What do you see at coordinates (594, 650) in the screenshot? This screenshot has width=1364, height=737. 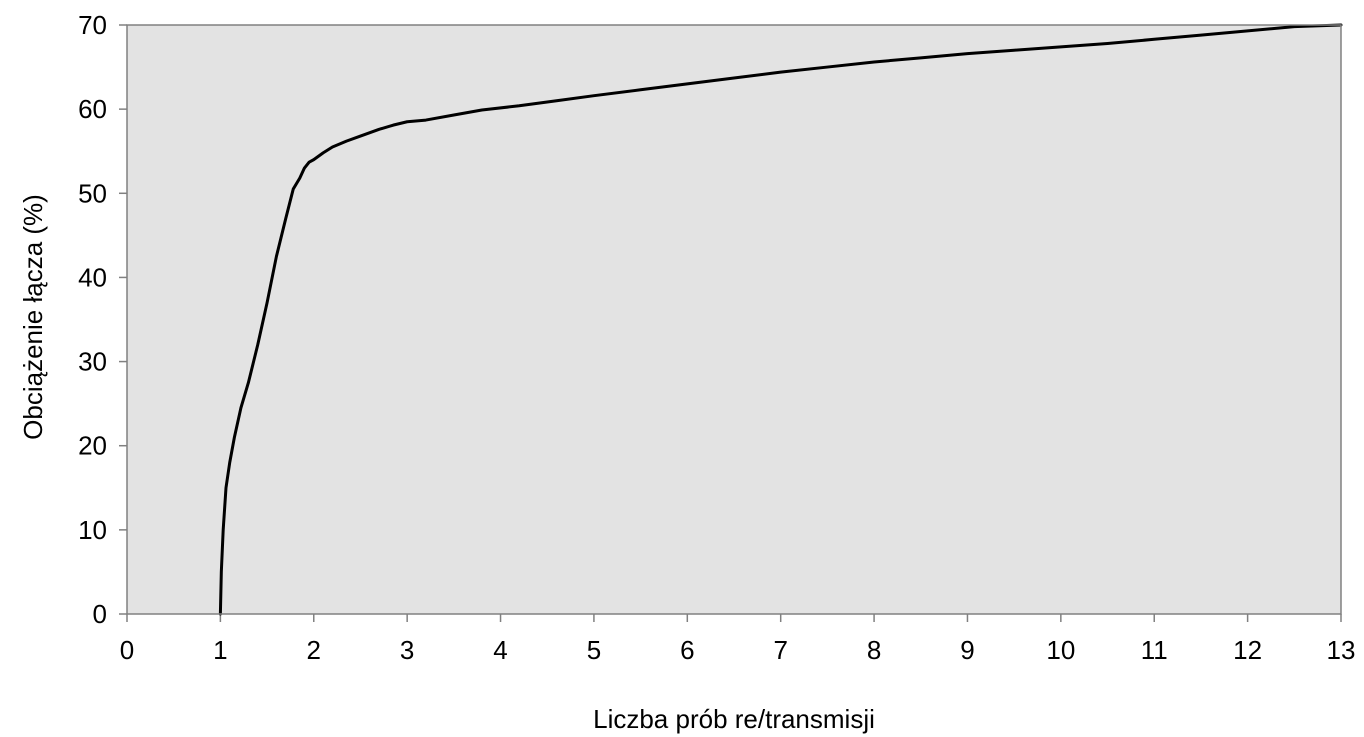 I see `x-tick-label: 5` at bounding box center [594, 650].